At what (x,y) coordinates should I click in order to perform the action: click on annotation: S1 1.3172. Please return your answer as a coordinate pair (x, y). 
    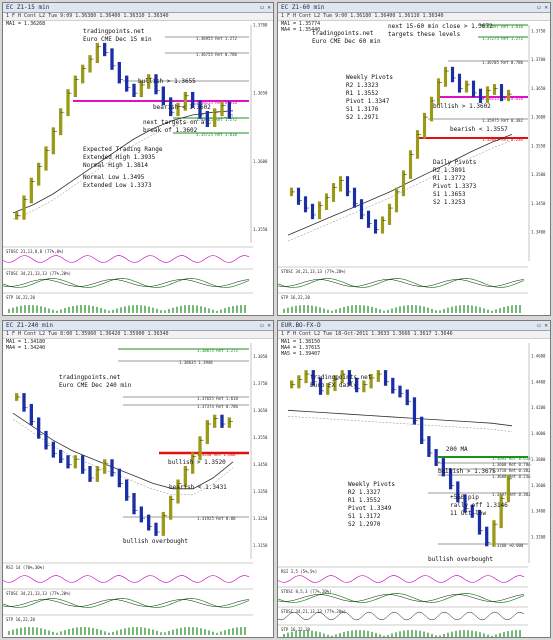
    Looking at the image, I should click on (364, 516).